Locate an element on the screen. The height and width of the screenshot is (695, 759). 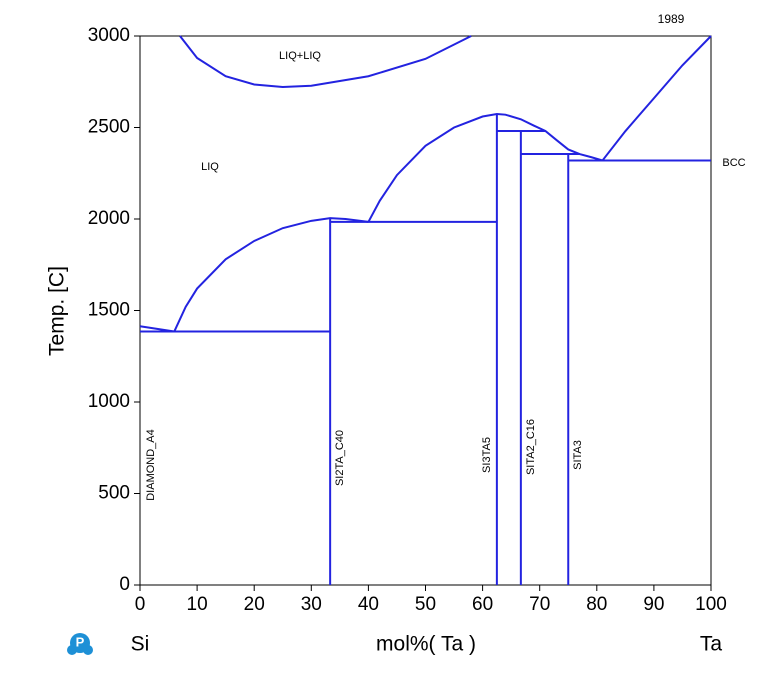
x-tick-label: 10 is located at coordinates (197, 604).